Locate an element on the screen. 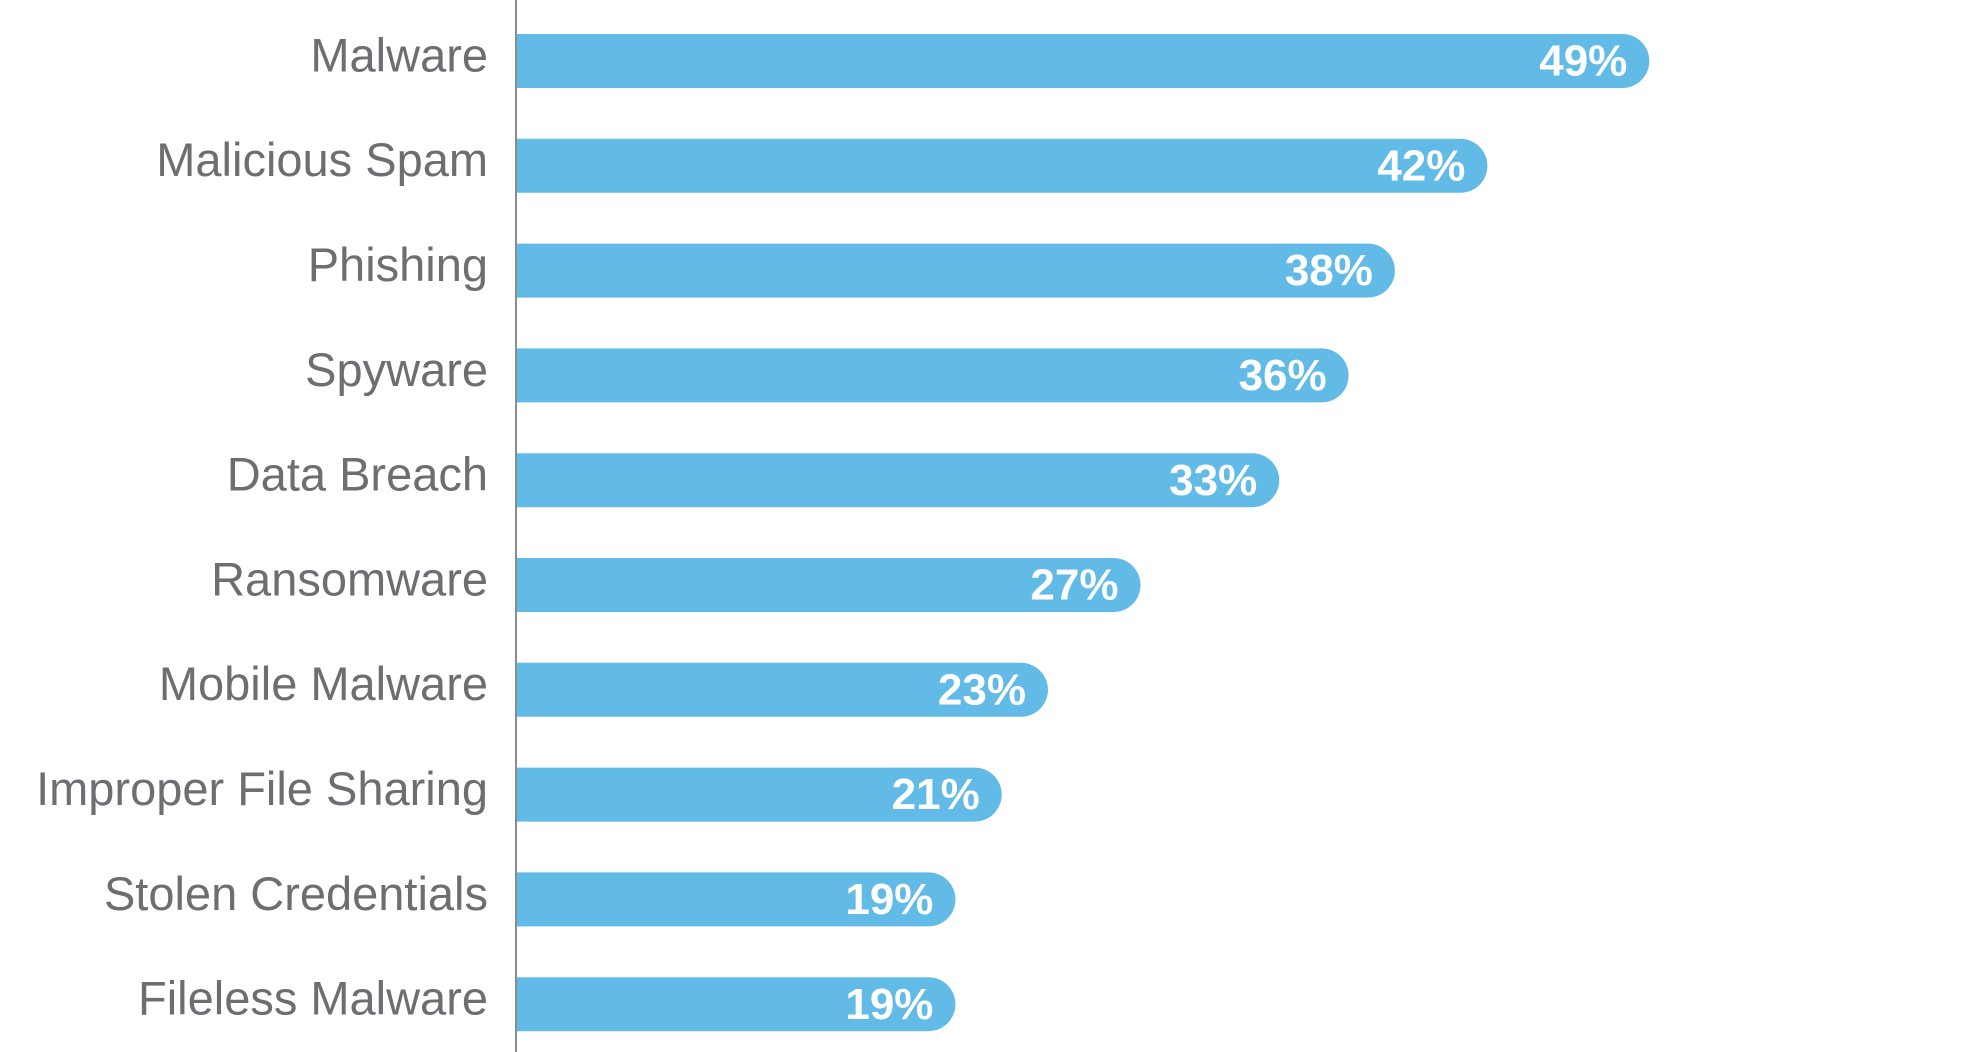  category-label: Stolen Credentials is located at coordinates (296, 893).